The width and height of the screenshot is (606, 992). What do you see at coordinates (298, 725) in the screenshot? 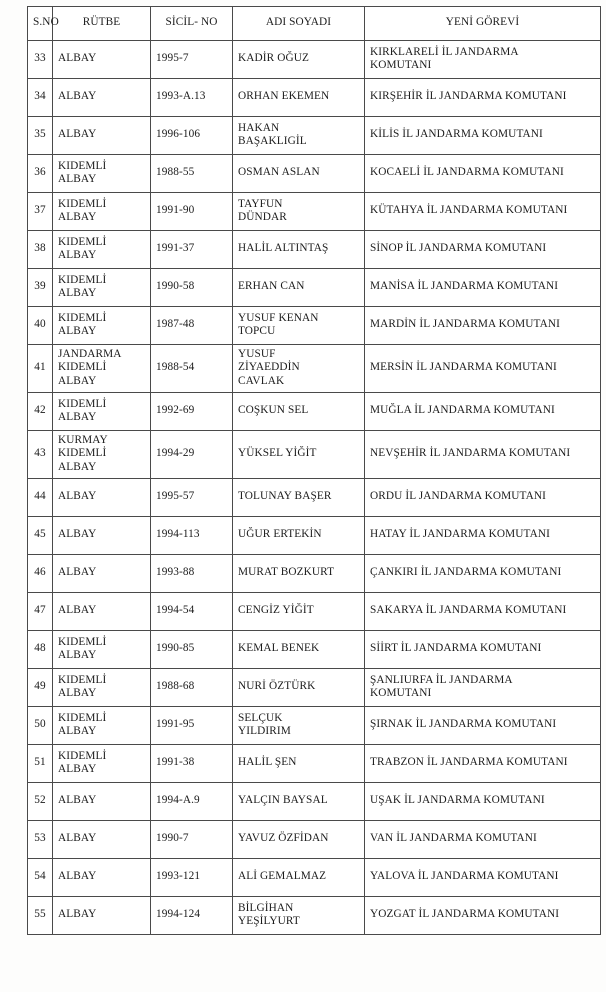
I see `cell-full-name: SELÇUK YILDIRIM` at bounding box center [298, 725].